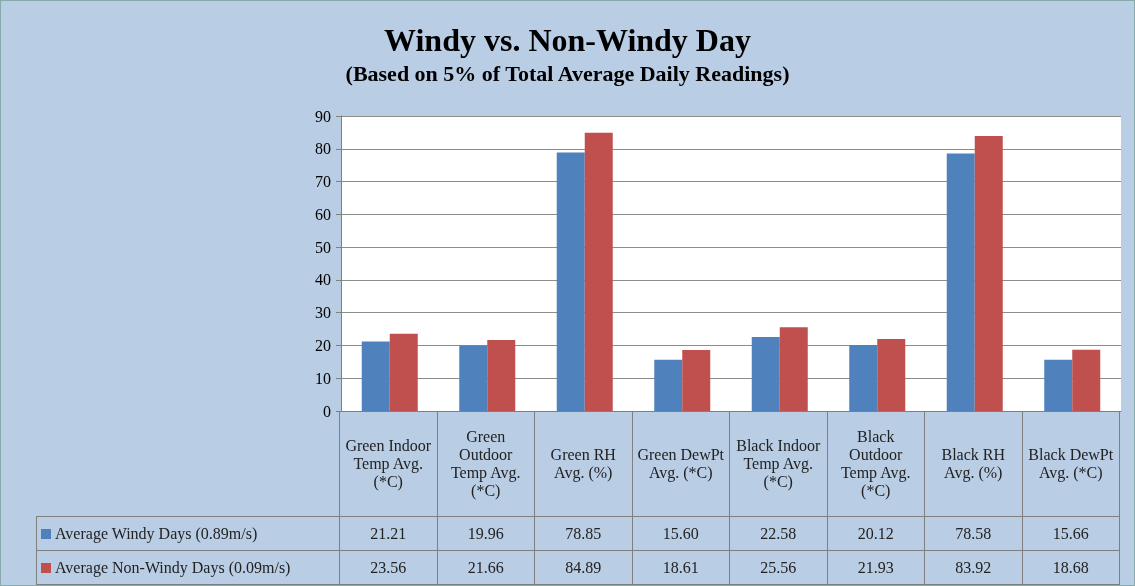 The height and width of the screenshot is (586, 1135). What do you see at coordinates (973, 567) in the screenshot?
I see `data-label: 83.92` at bounding box center [973, 567].